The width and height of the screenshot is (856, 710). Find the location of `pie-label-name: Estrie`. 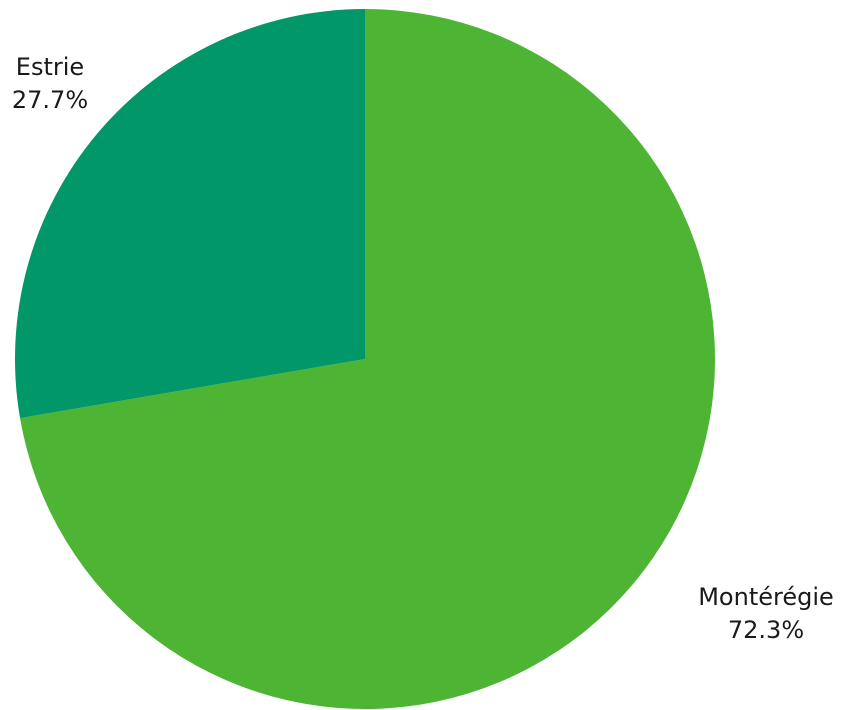

pie-label-name: Estrie is located at coordinates (50, 67).